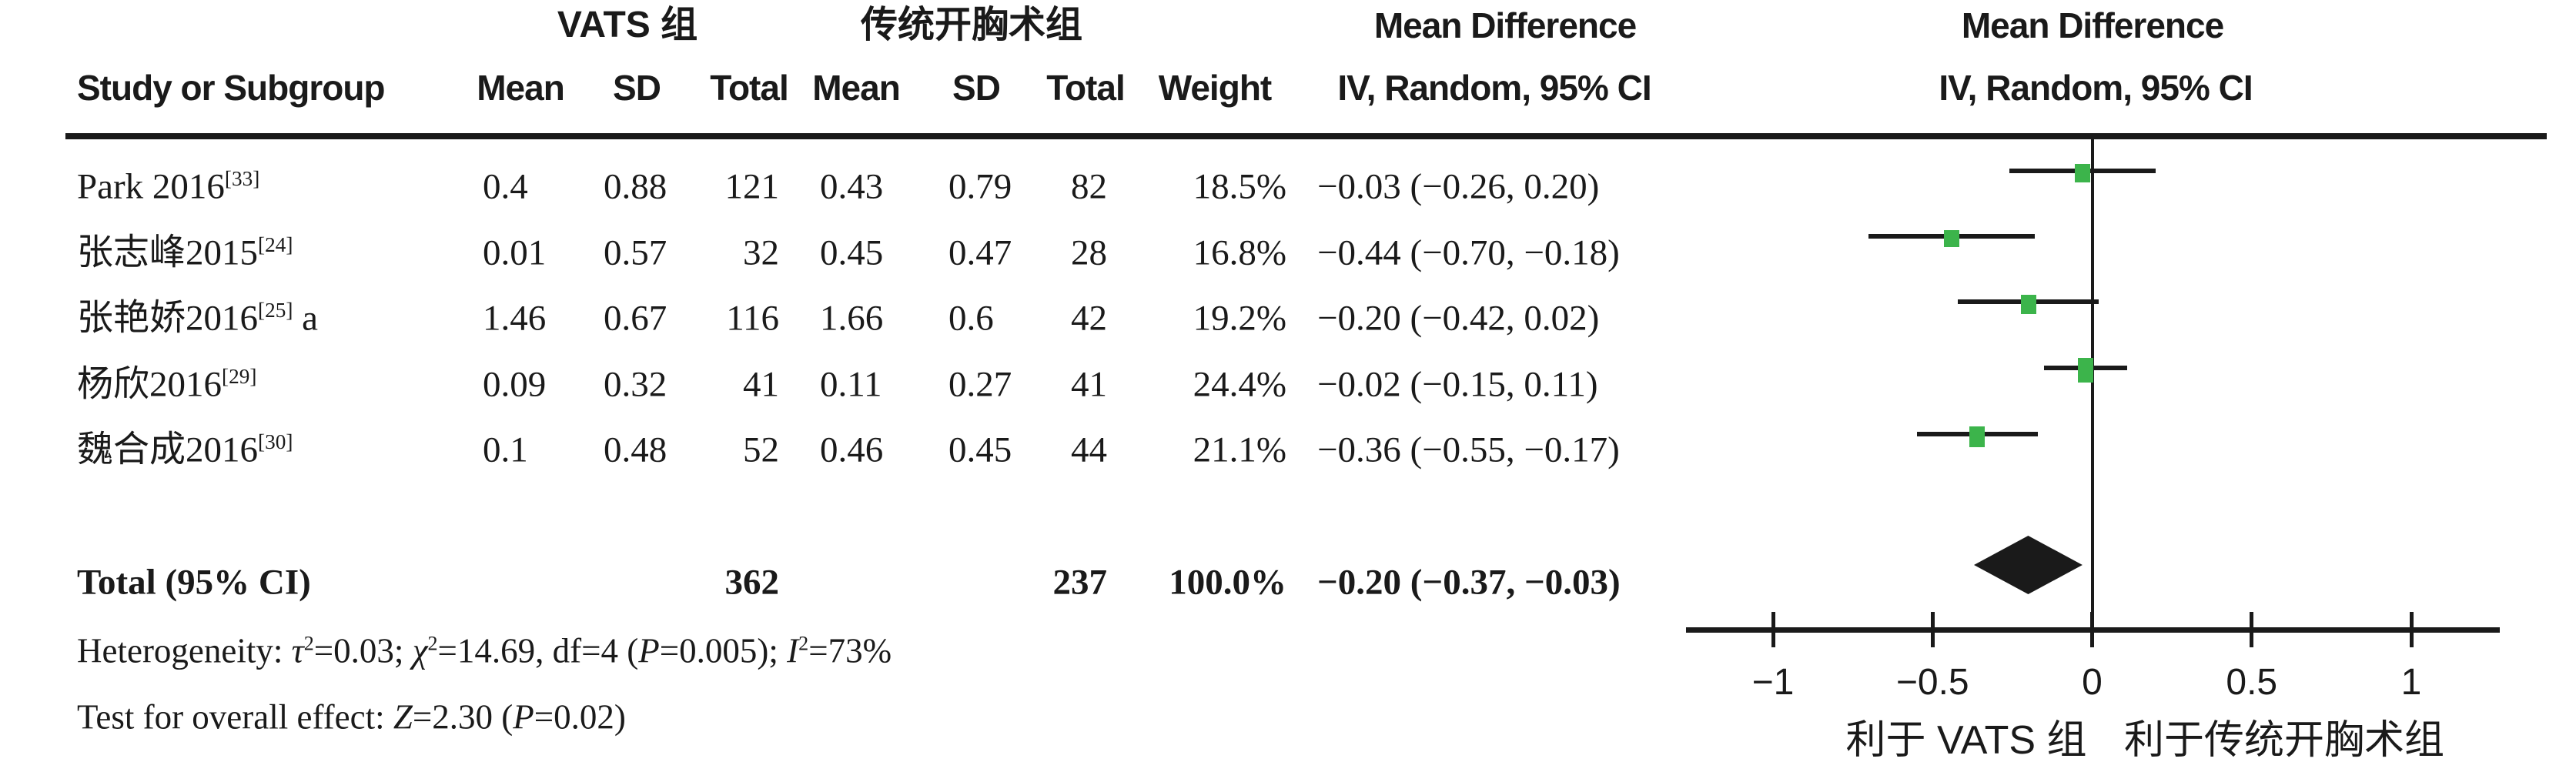 The image size is (2576, 772). What do you see at coordinates (198, 318) in the screenshot?
I see `study-name: 张艳娇2016[25] a` at bounding box center [198, 318].